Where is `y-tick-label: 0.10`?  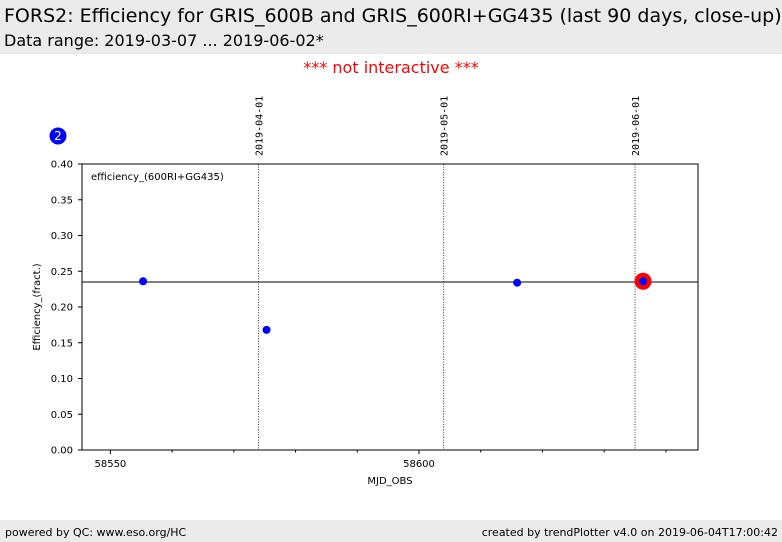
y-tick-label: 0.10 is located at coordinates (62, 379).